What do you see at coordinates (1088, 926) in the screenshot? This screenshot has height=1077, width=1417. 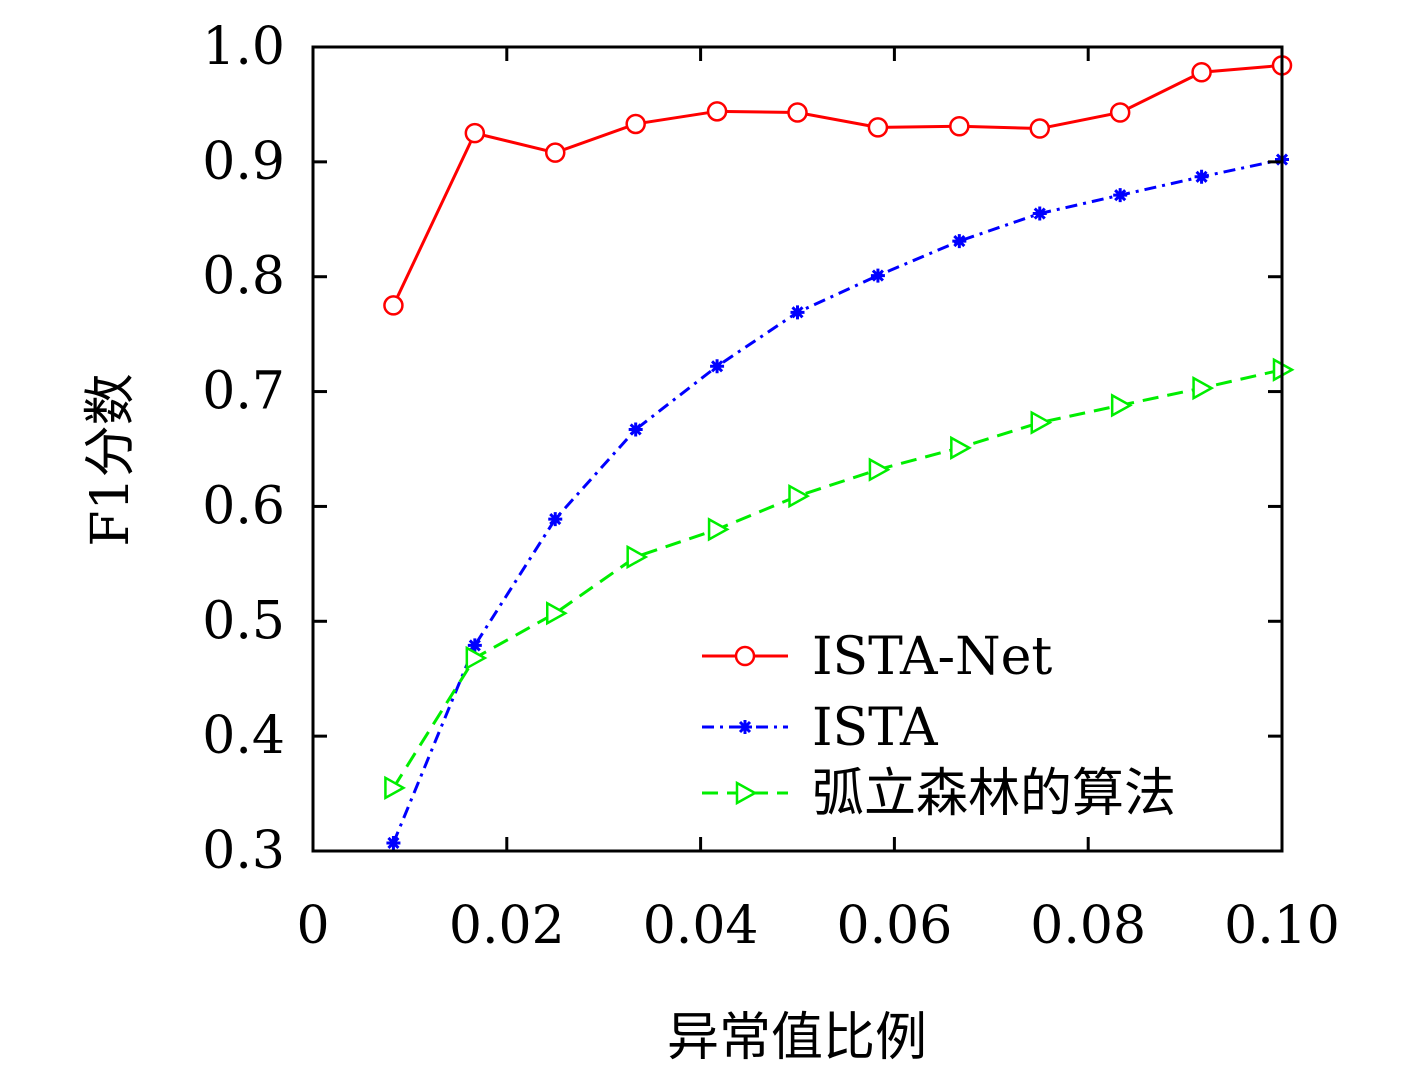 I see `x-tick-label: 0.08` at bounding box center [1088, 926].